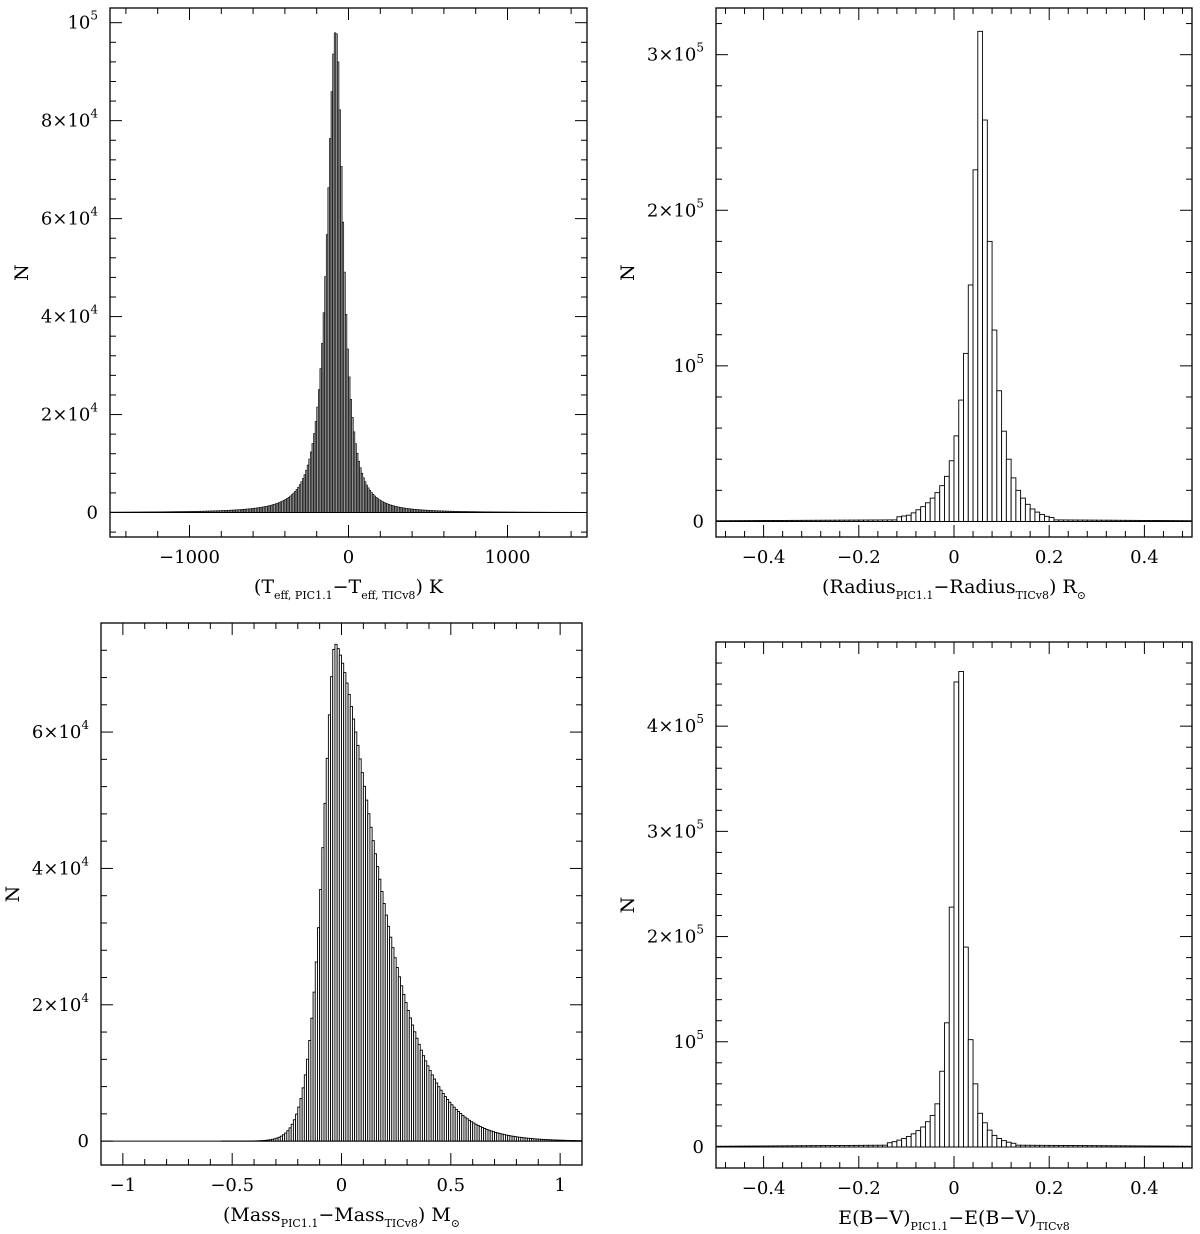 The height and width of the screenshot is (1234, 1200). Describe the element at coordinates (232, 1185) in the screenshot. I see `x-tick-label: −0.5` at that location.